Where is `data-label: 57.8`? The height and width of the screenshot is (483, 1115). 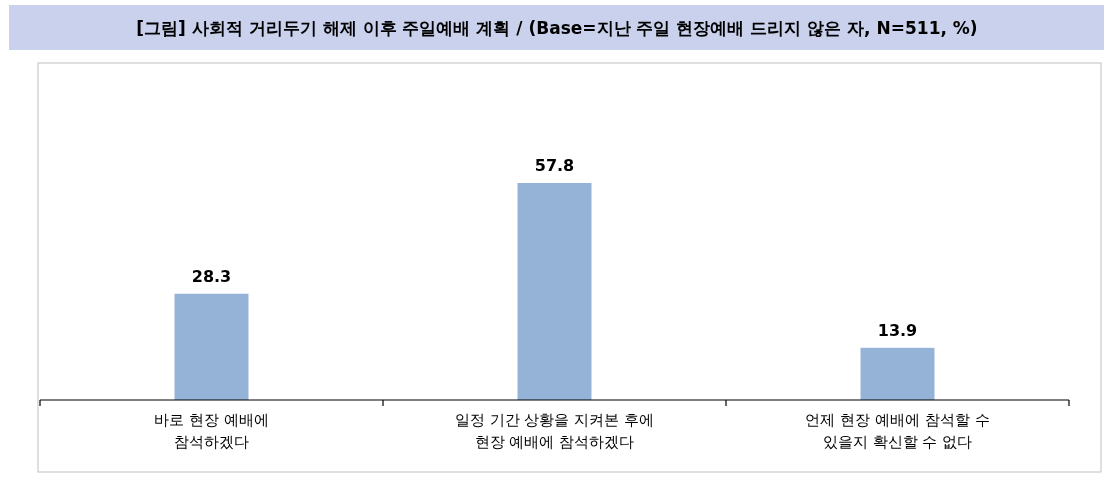 data-label: 57.8 is located at coordinates (554, 165).